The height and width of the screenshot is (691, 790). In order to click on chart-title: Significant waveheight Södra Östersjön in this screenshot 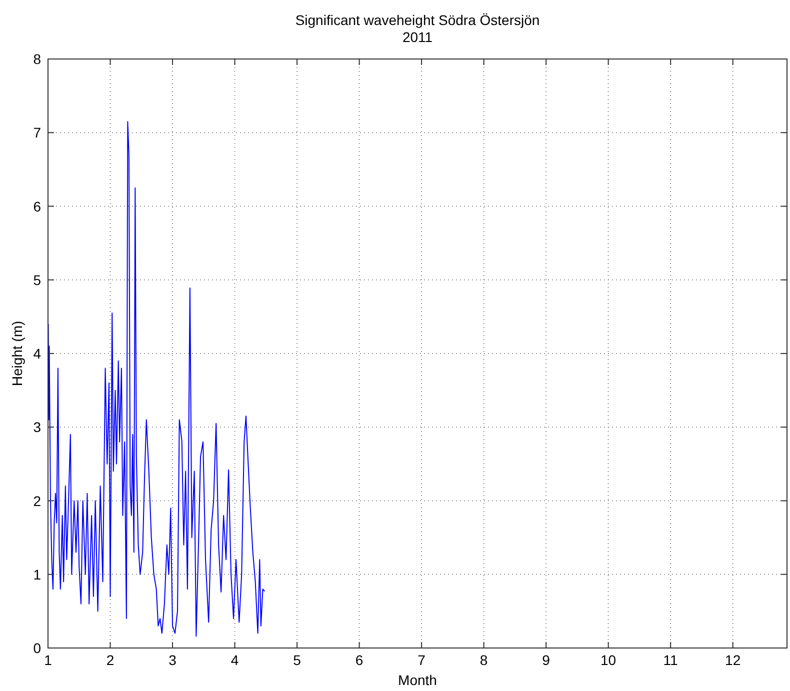, I will do `click(417, 20)`.